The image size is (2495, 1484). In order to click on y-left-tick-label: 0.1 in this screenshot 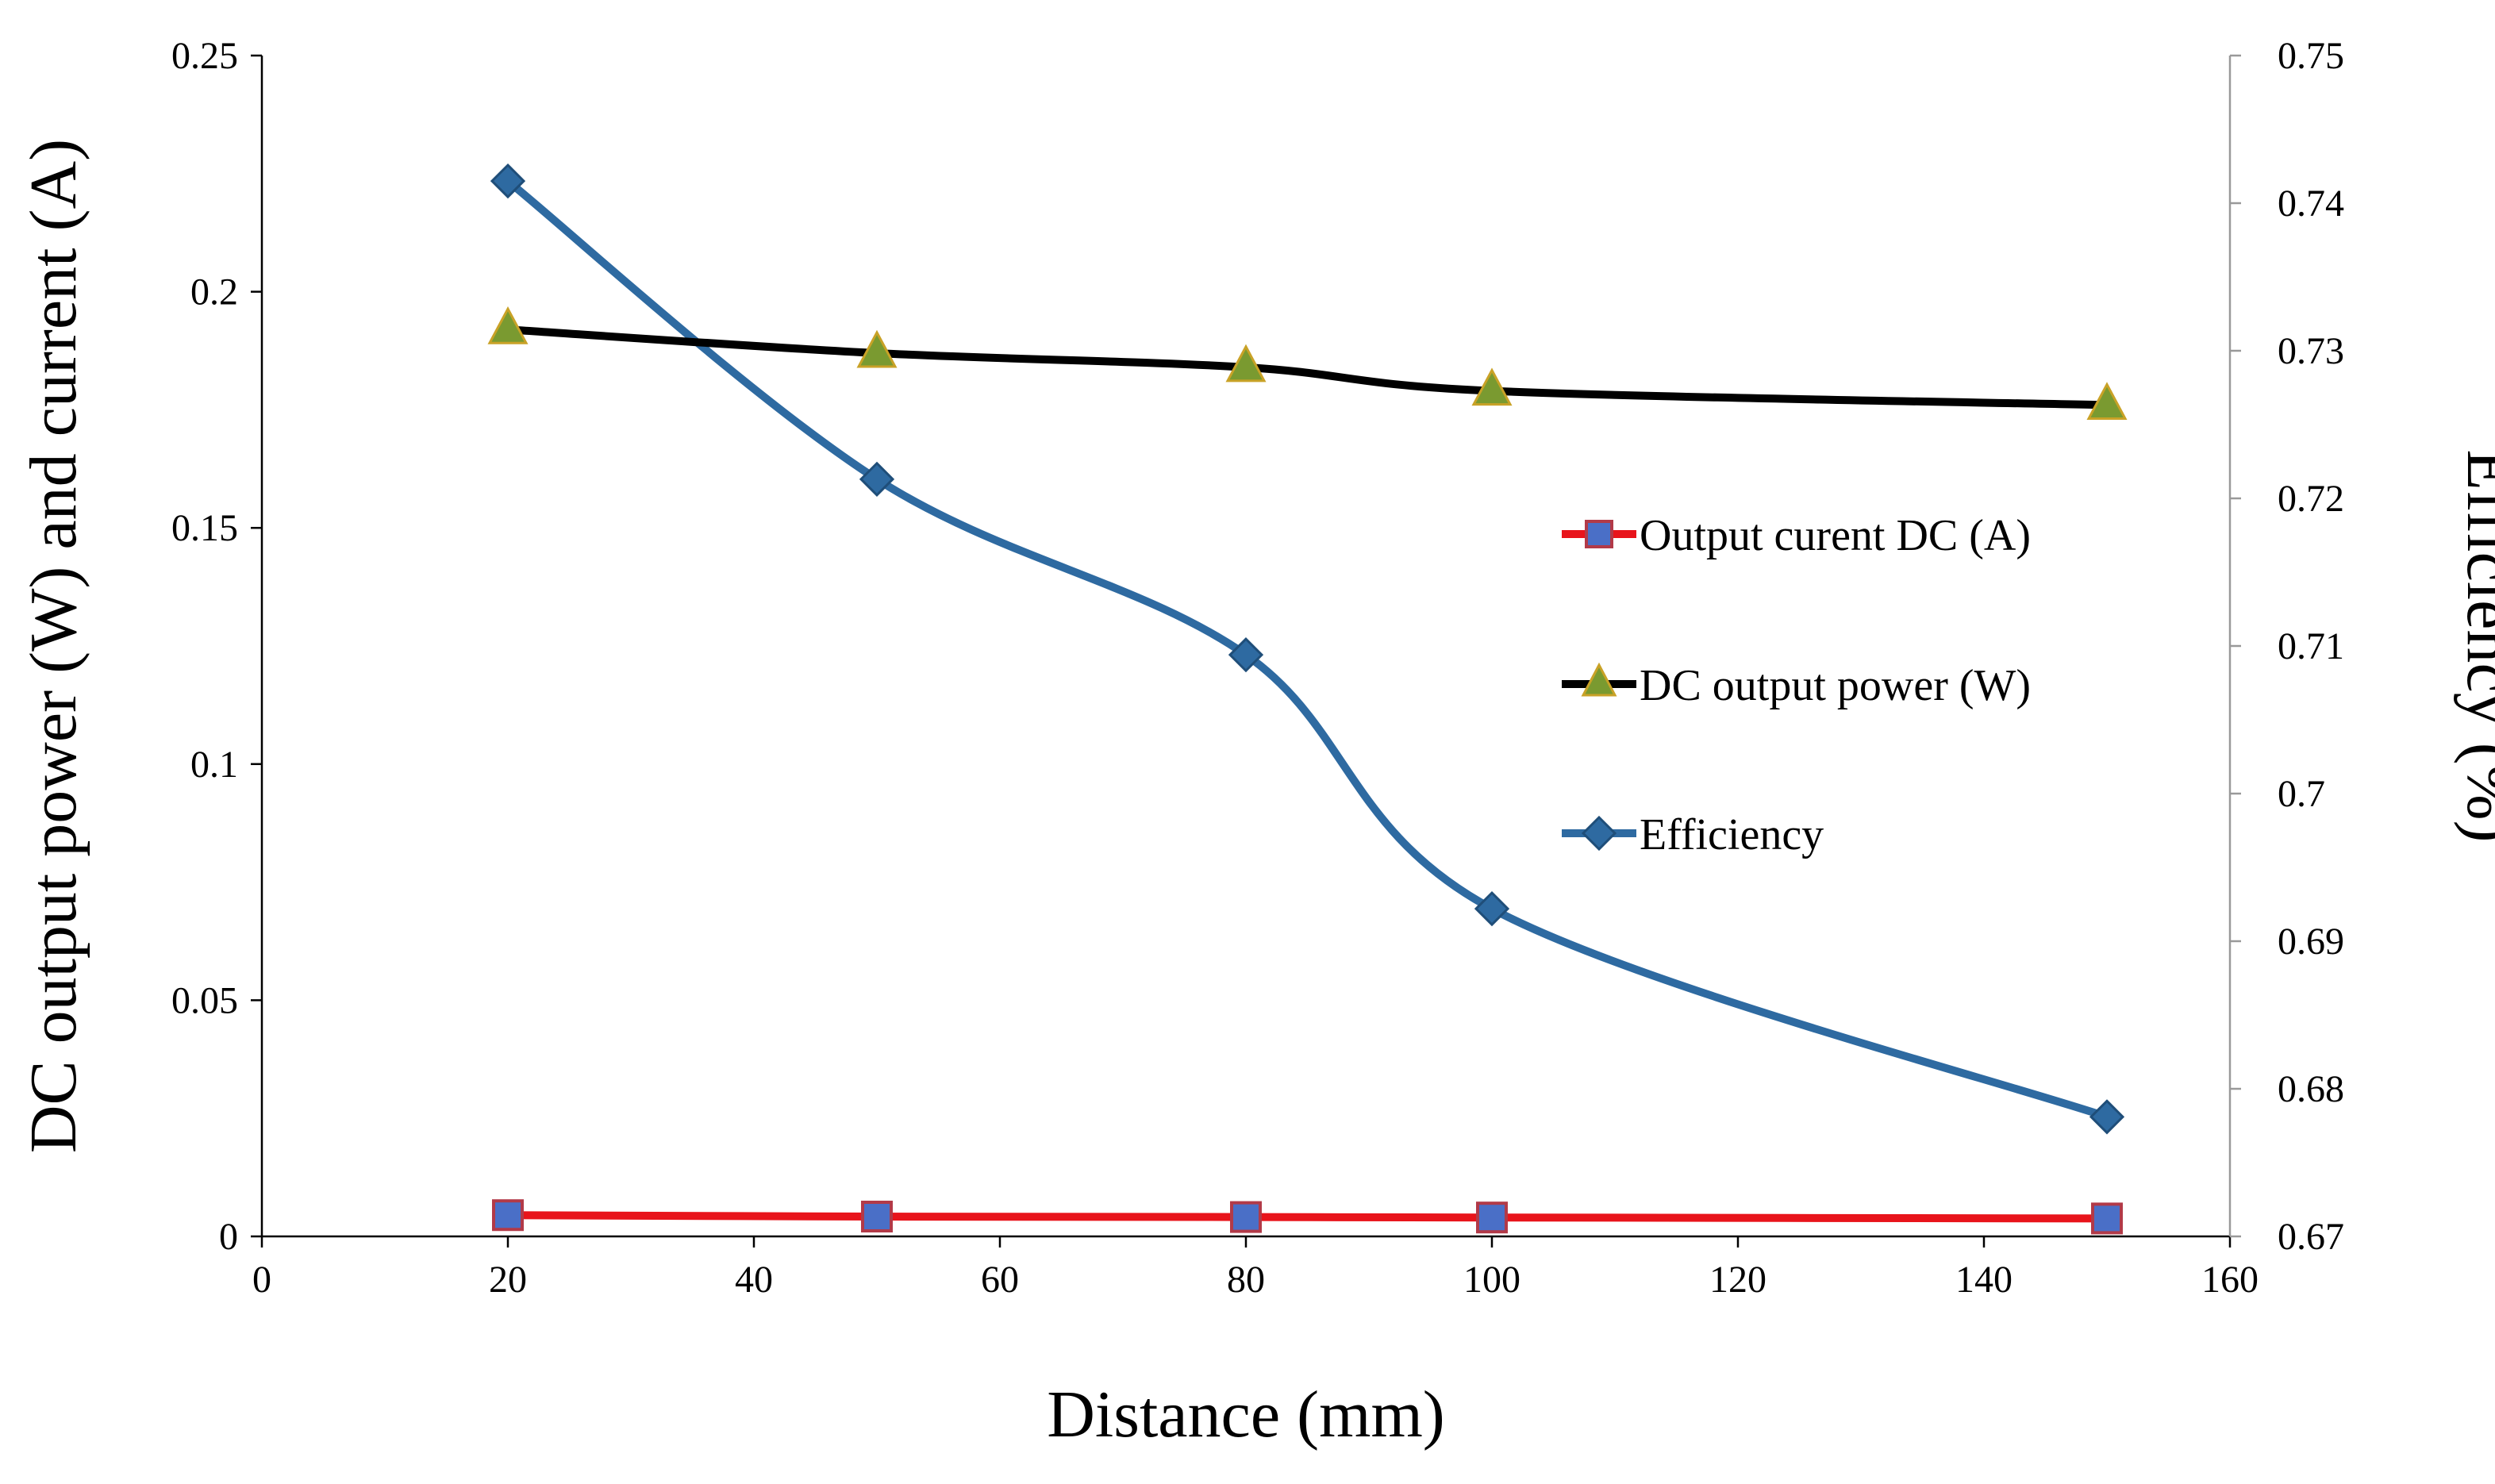, I will do `click(214, 765)`.